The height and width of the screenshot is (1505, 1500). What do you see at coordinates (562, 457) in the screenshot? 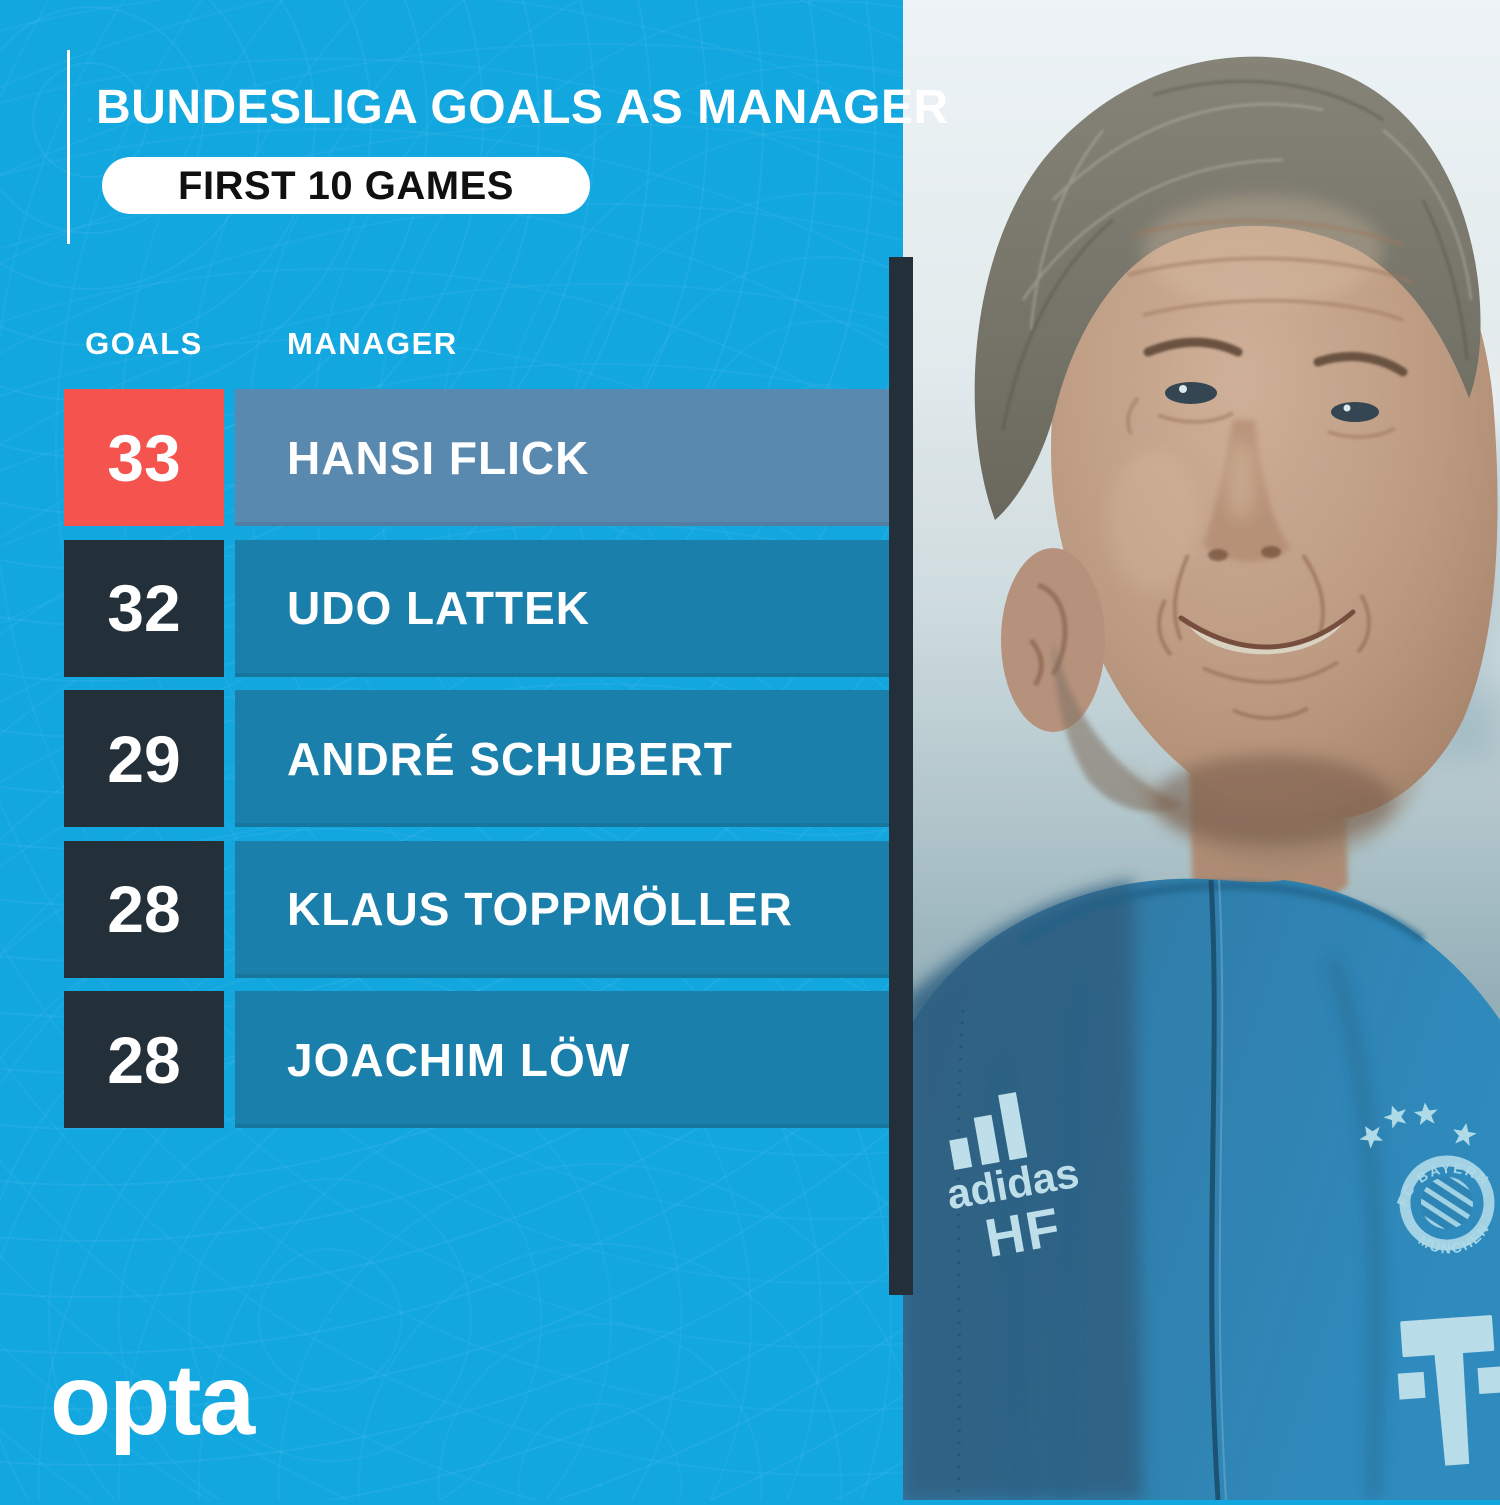
I see `manager-cell: HANSI FLICK` at bounding box center [562, 457].